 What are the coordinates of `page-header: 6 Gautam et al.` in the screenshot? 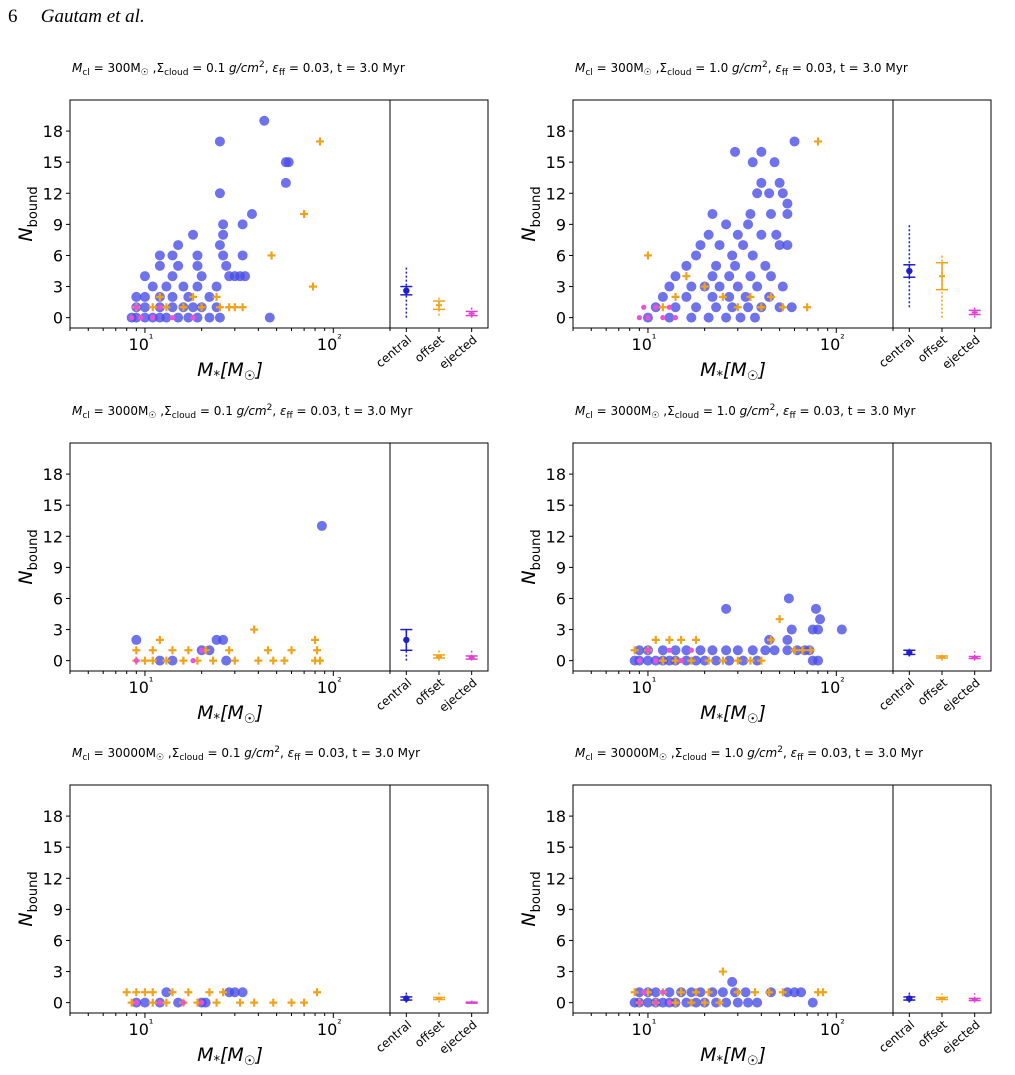 It's located at (76, 17).